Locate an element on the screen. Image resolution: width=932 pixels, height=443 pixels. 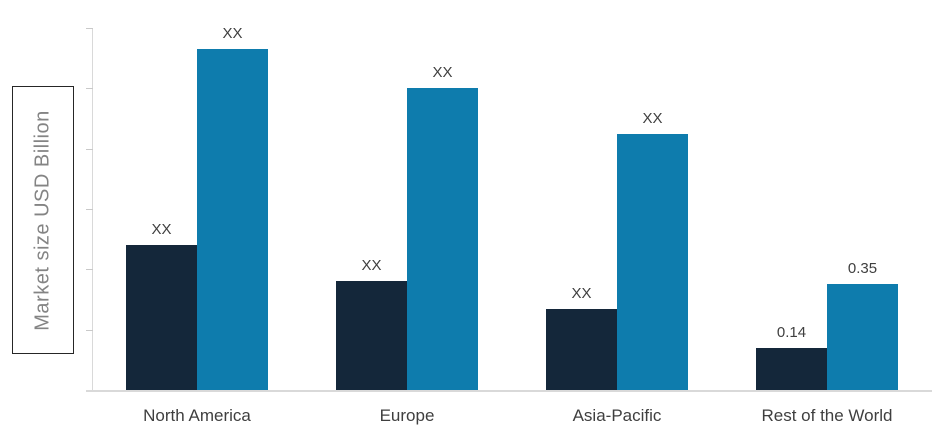
x-axis-line is located at coordinates (509, 391).